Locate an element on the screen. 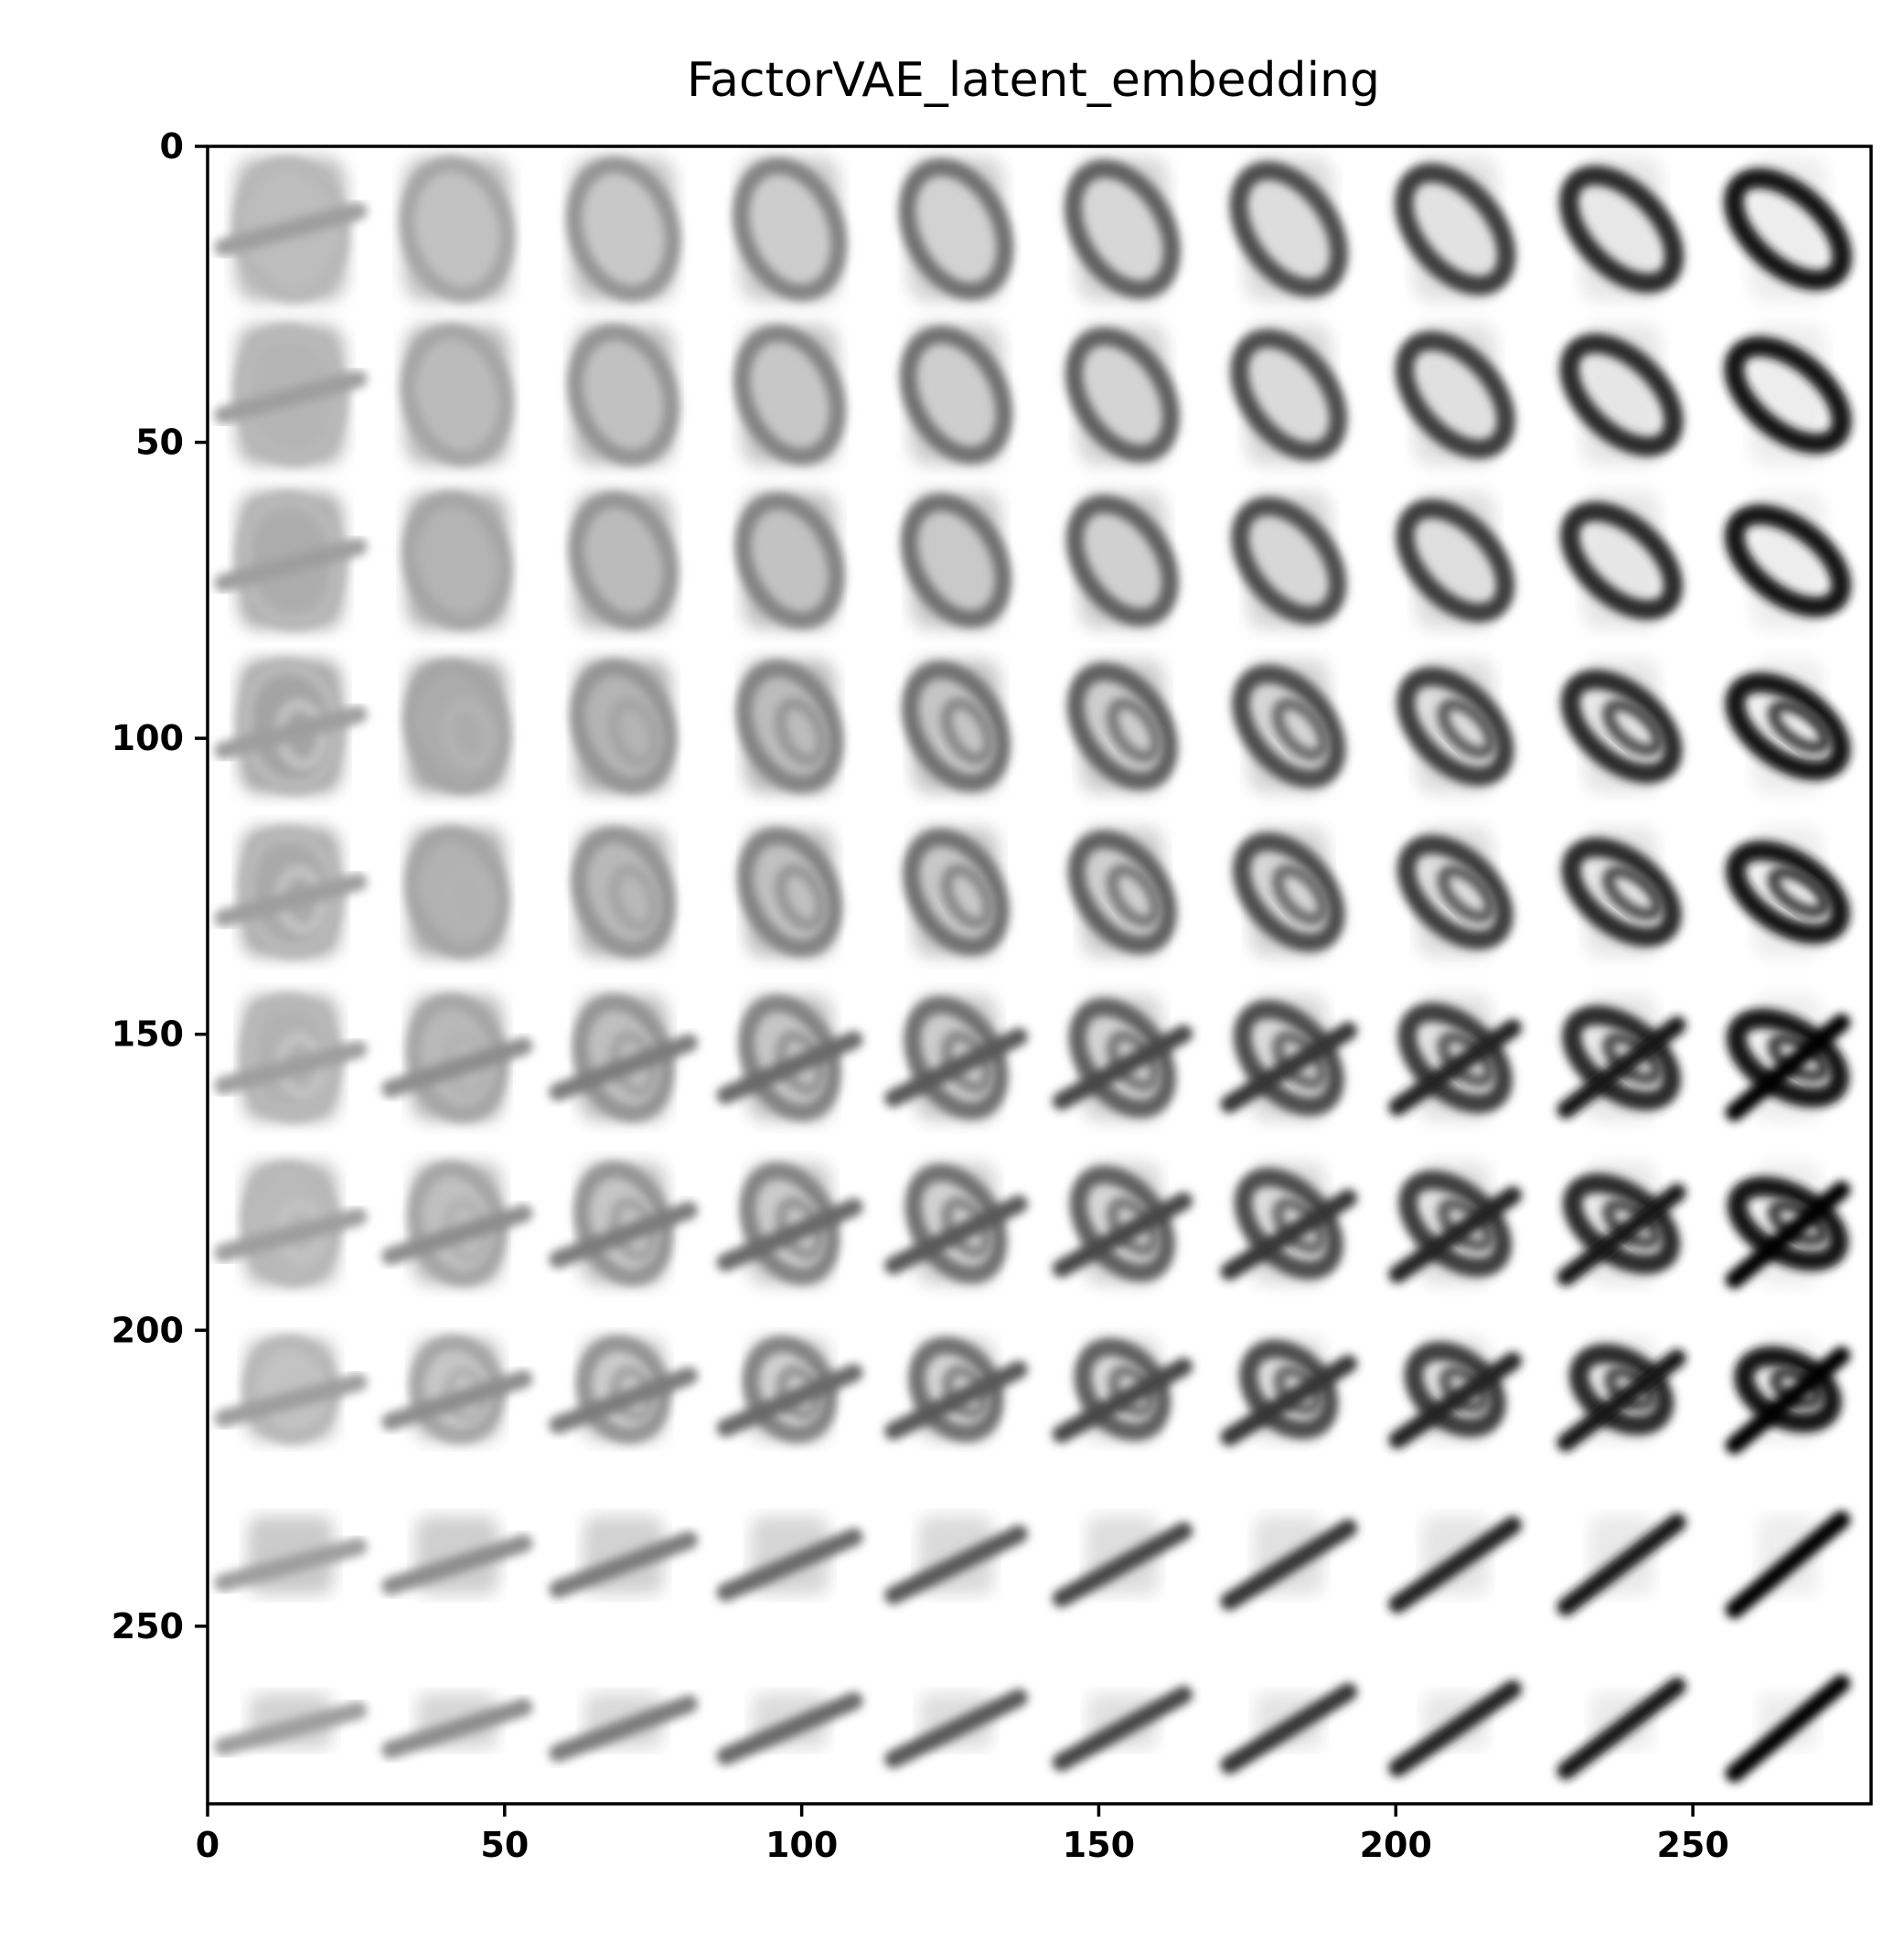 Image resolution: width=1904 pixels, height=1941 pixels. y-tick-label: 0 is located at coordinates (172, 146).